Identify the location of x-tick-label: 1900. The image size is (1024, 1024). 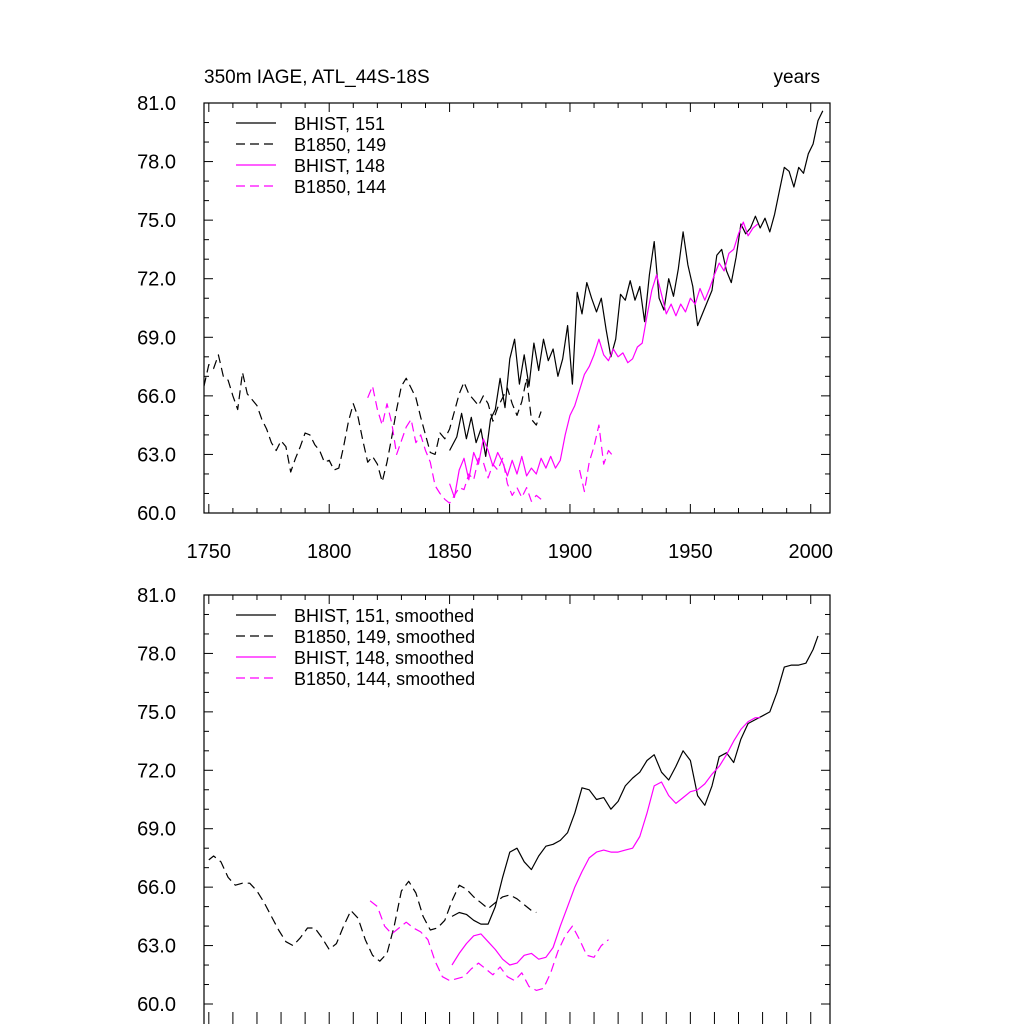
(570, 552).